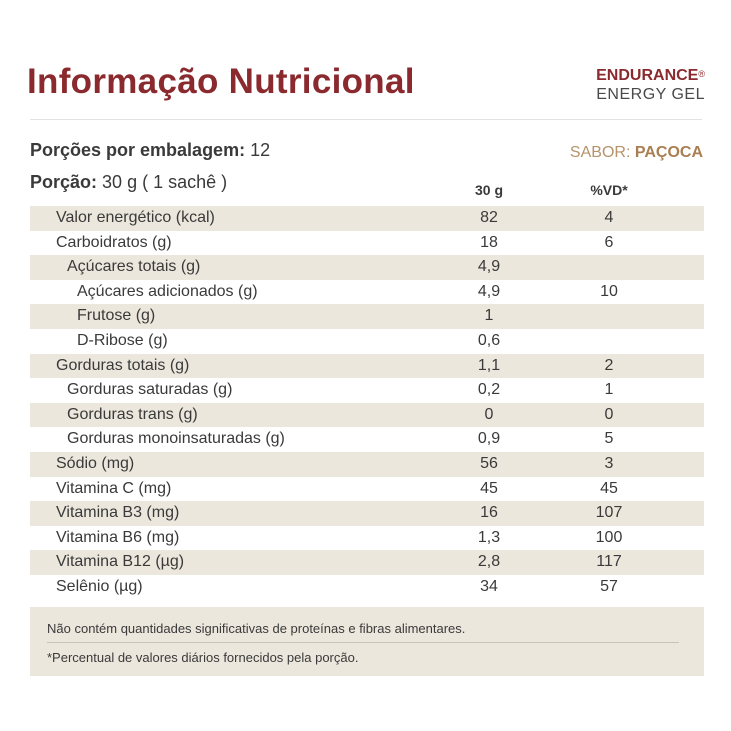 Image resolution: width=731 pixels, height=731 pixels. What do you see at coordinates (367, 267) in the screenshot?
I see `table-row: Açúcares totais (g) 4,9` at bounding box center [367, 267].